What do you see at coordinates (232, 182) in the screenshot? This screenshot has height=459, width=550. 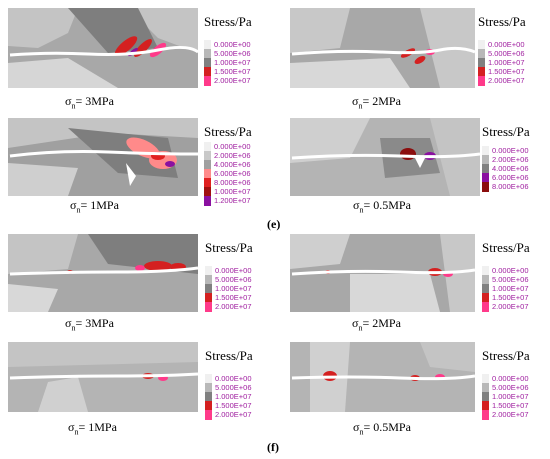 I see `legend-value: 8.000E+06` at bounding box center [232, 182].